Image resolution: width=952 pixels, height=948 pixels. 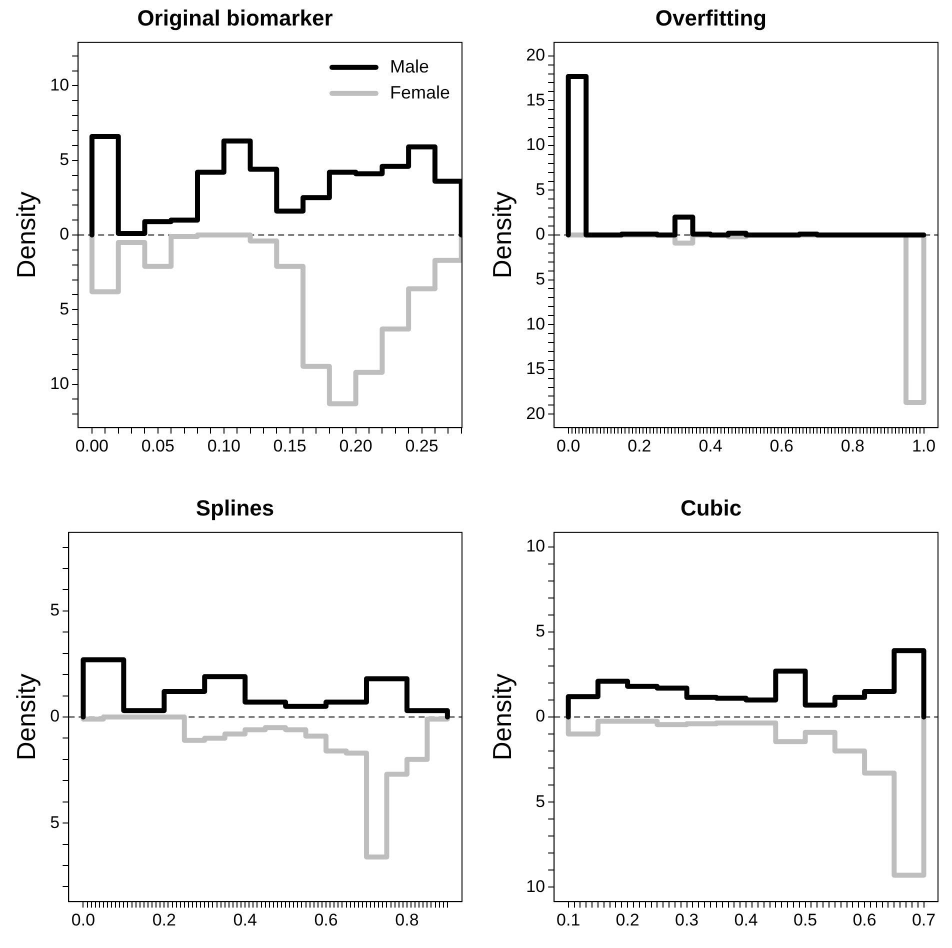 What do you see at coordinates (92, 446) in the screenshot?
I see `x-tick-label: 0.00` at bounding box center [92, 446].